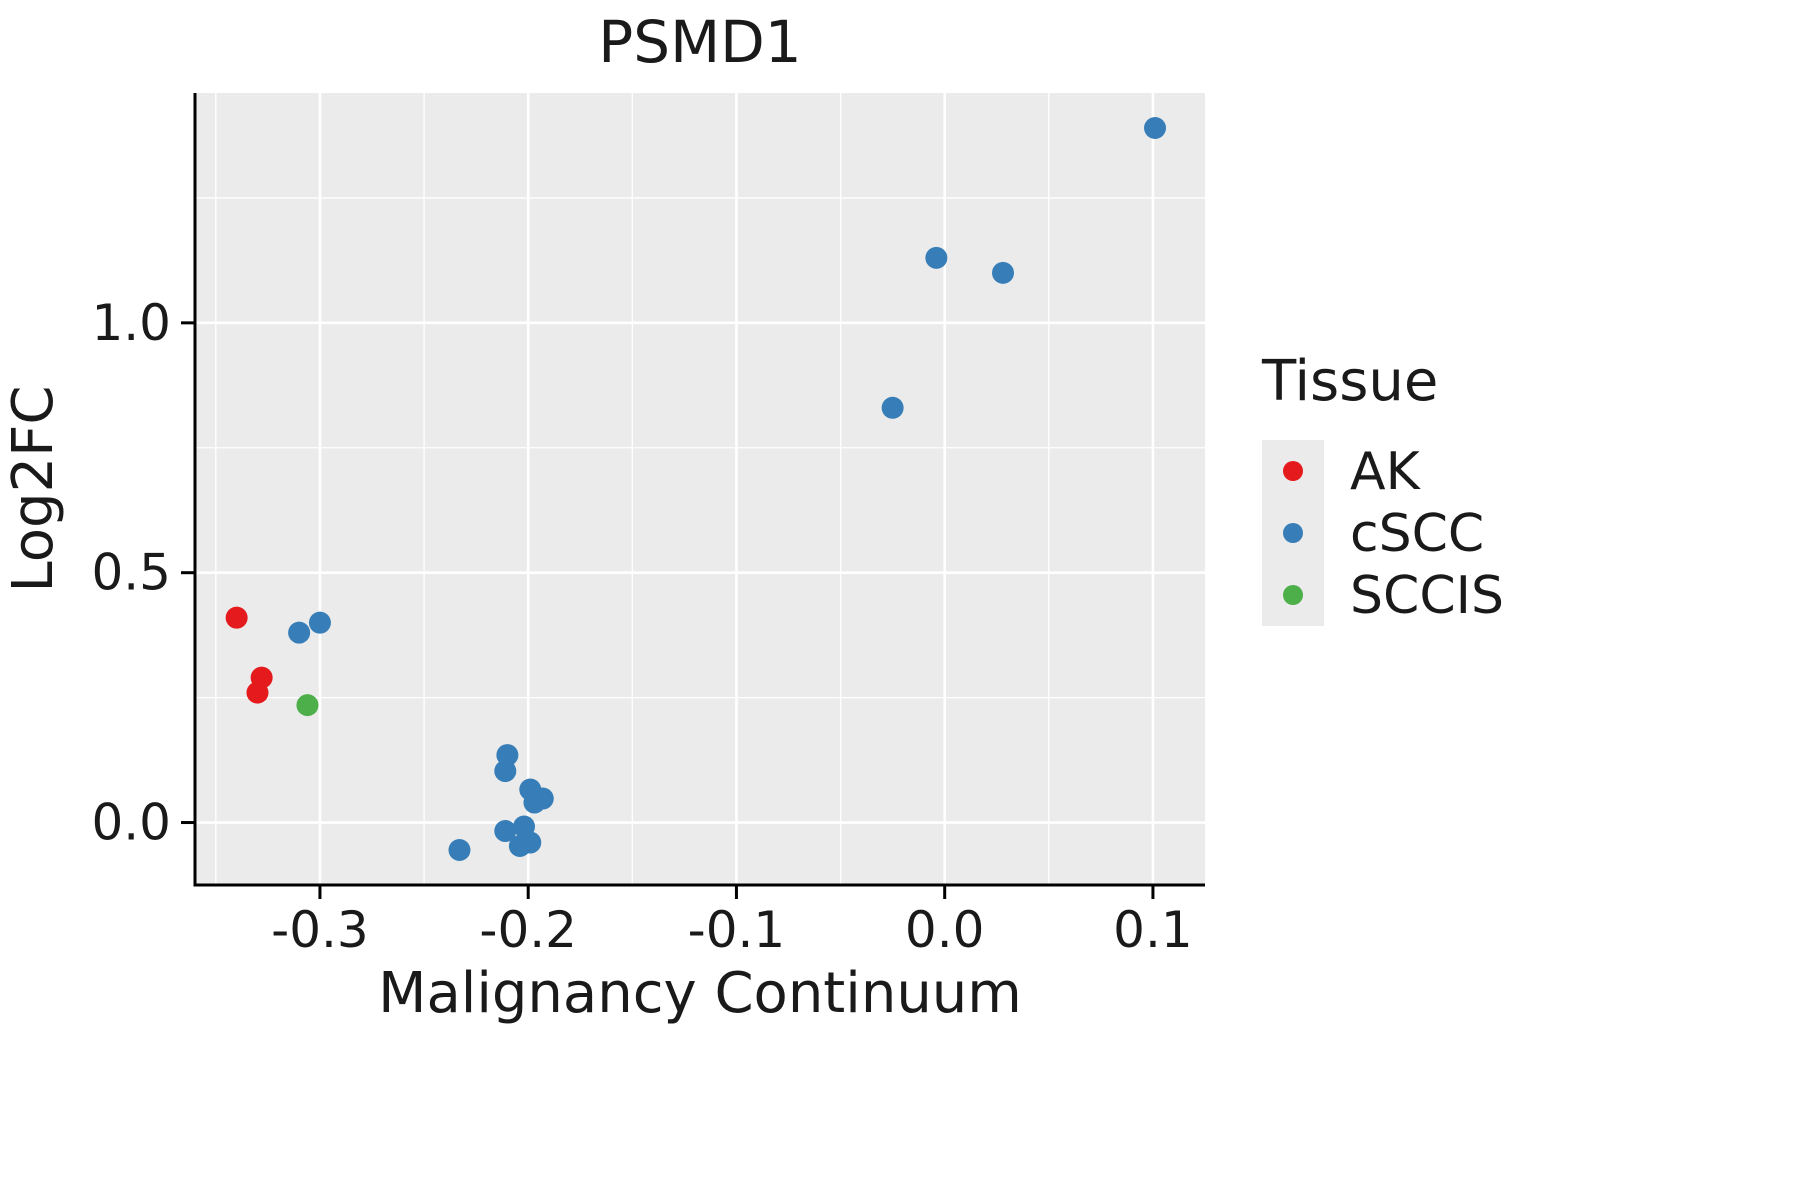 The height and width of the screenshot is (1200, 1800). I want to click on legend-title: Tissue, so click(1349, 381).